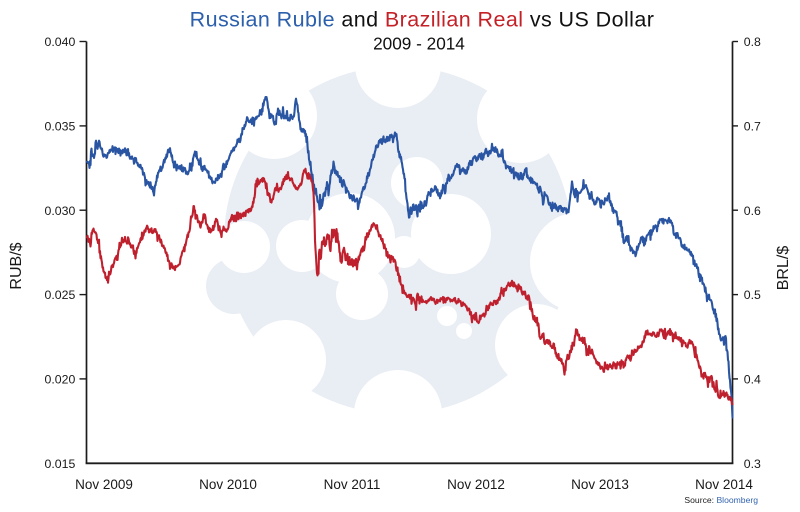 The width and height of the screenshot is (800, 512). Describe the element at coordinates (16, 265) in the screenshot. I see `svg-text: RUB/$` at that location.